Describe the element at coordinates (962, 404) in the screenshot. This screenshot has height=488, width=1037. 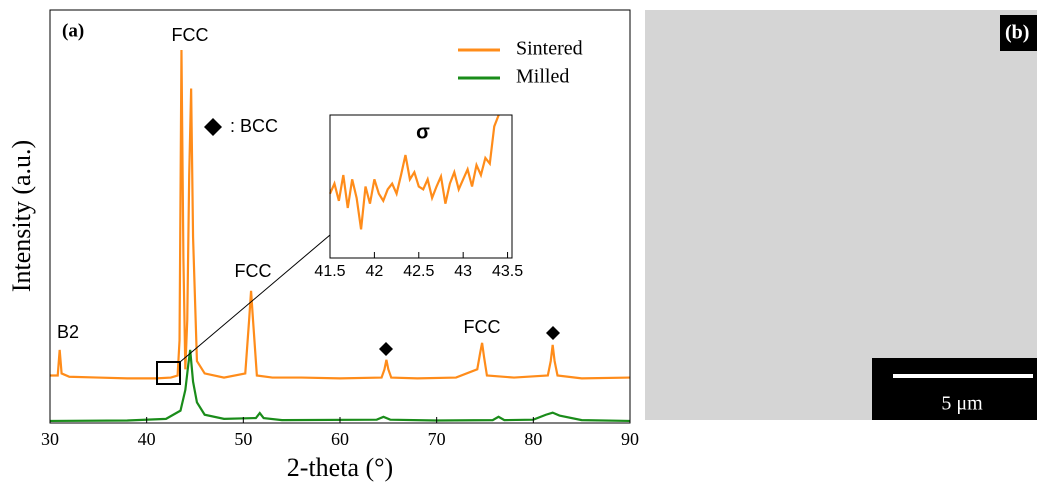
I see `scale-bar-label: 5 μm` at that location.